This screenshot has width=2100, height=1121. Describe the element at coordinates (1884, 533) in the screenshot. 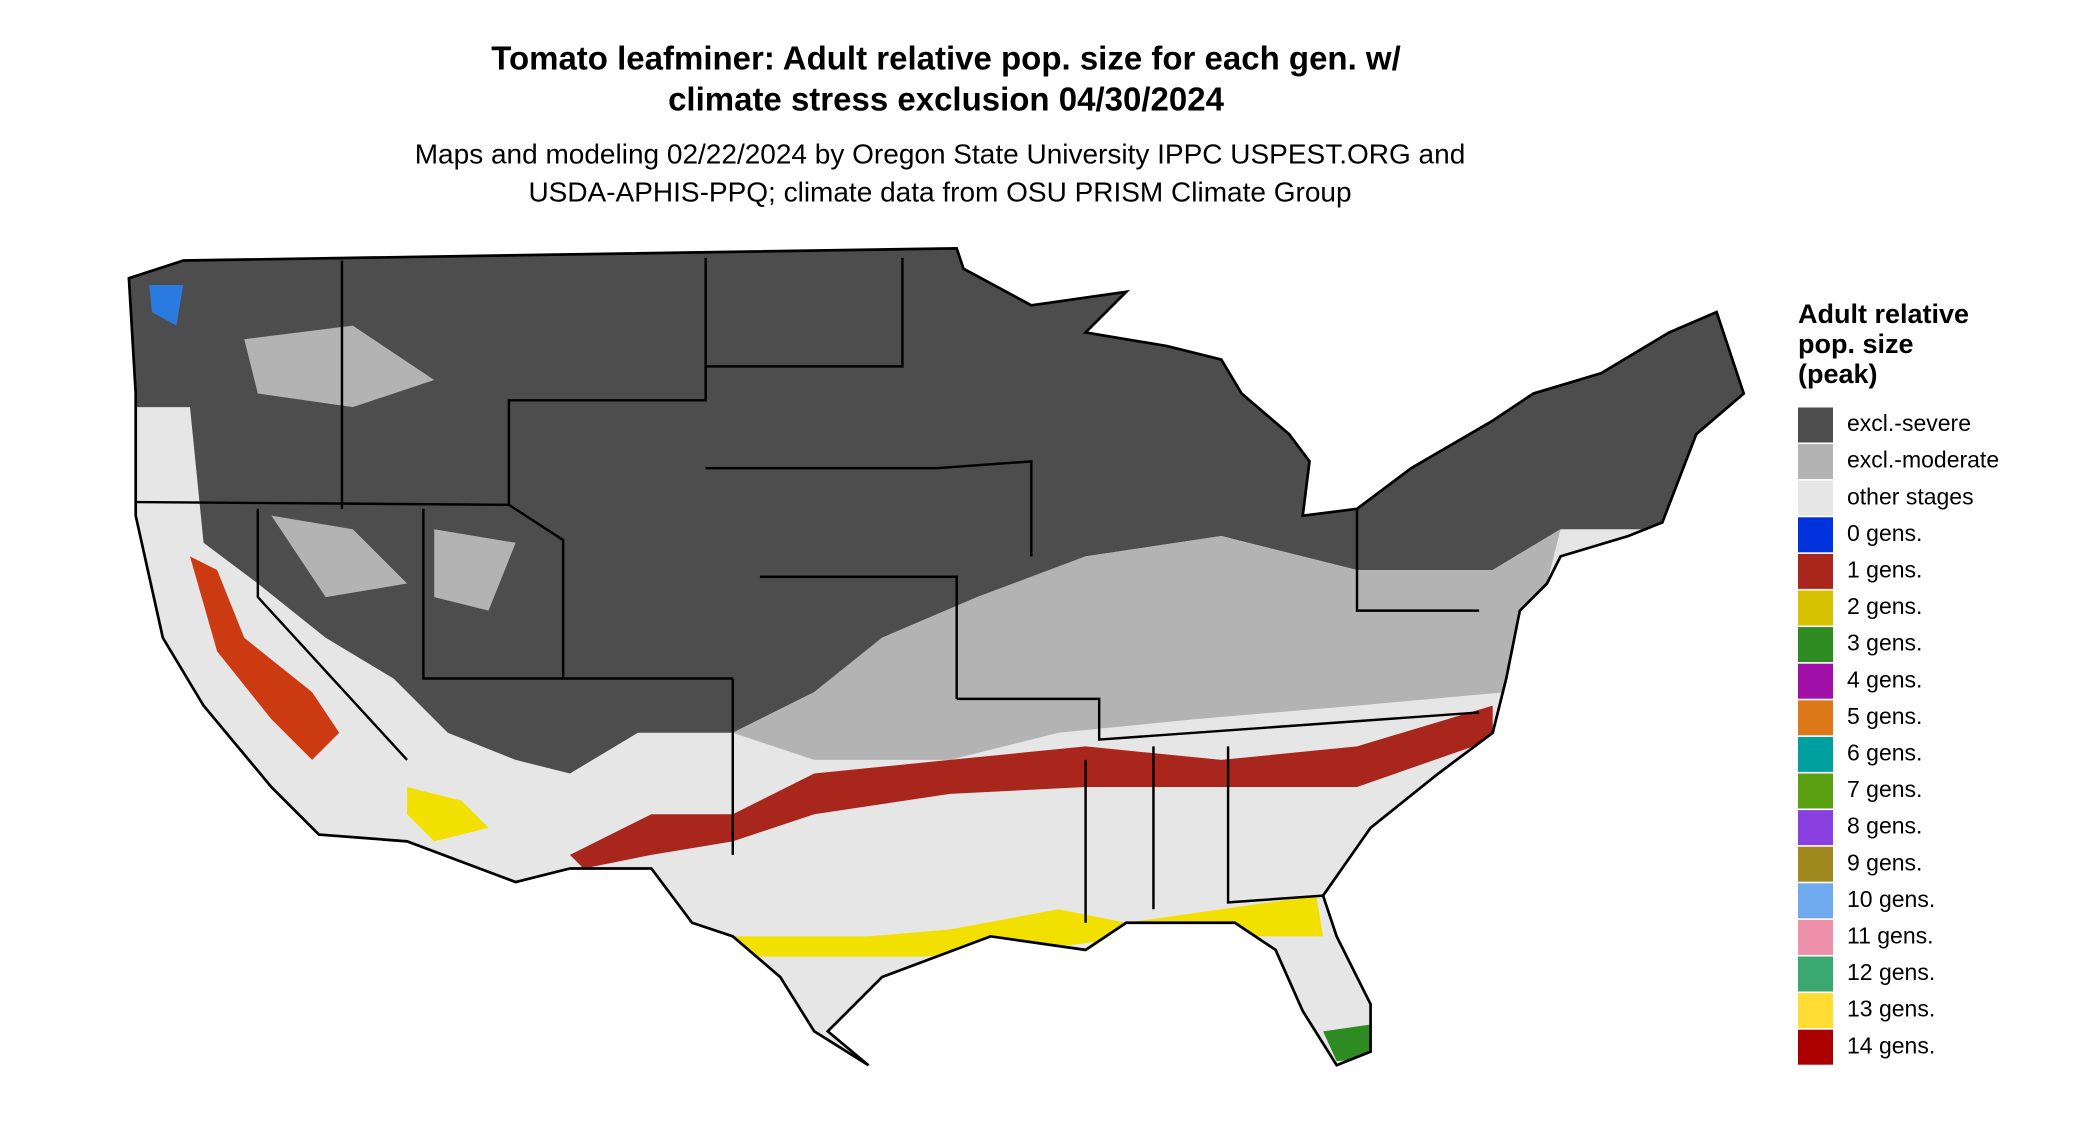

I see `legend-label: 0 gens.` at that location.